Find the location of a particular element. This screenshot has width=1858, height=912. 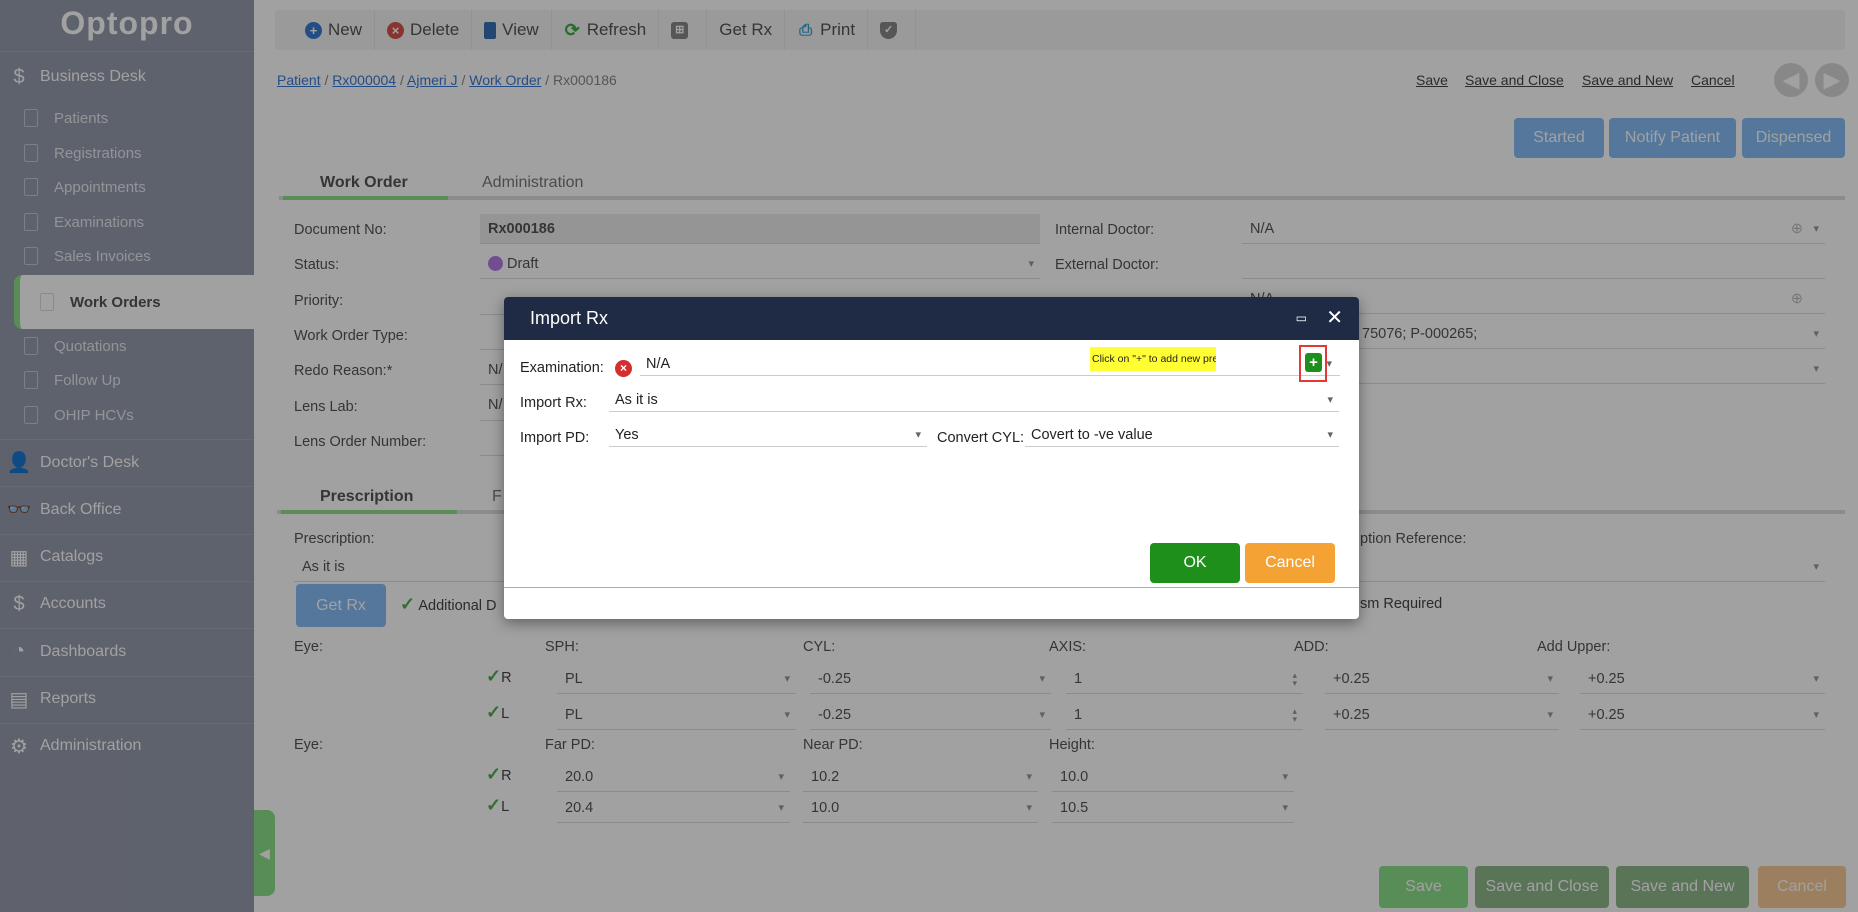

sidebar-section-catalogs: ▦ Catalogs is located at coordinates (127, 556).